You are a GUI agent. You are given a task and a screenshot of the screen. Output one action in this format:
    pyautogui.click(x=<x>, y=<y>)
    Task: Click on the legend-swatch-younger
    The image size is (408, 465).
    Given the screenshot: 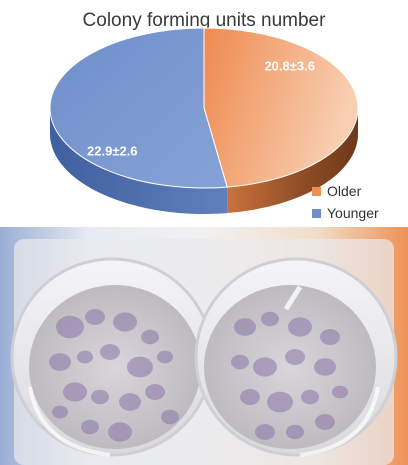 What is the action you would take?
    pyautogui.click(x=316, y=213)
    